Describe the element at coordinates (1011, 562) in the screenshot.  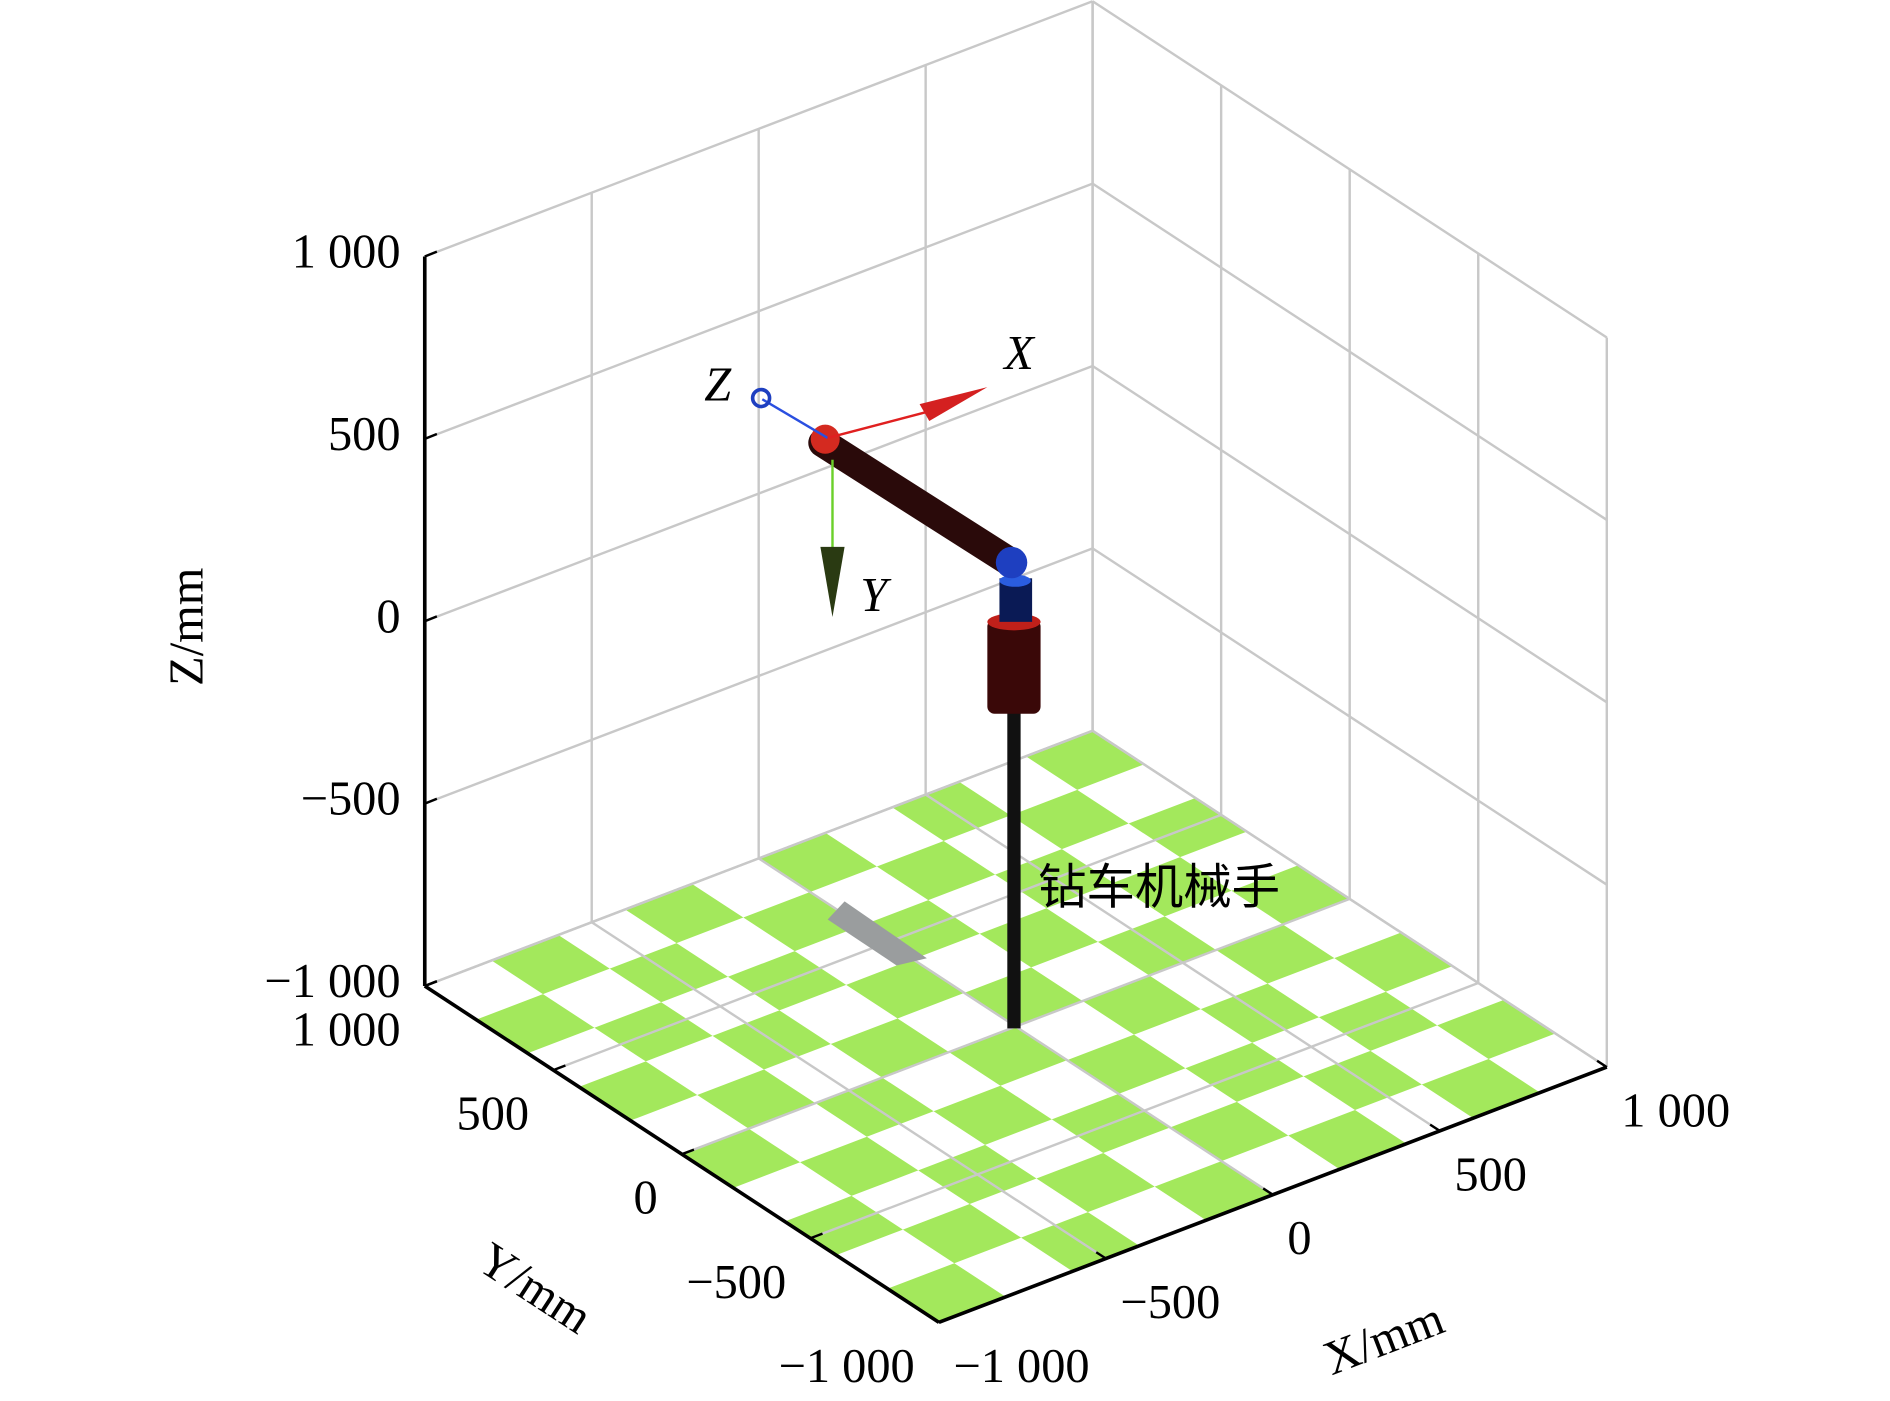
I see `robot-elbow` at that location.